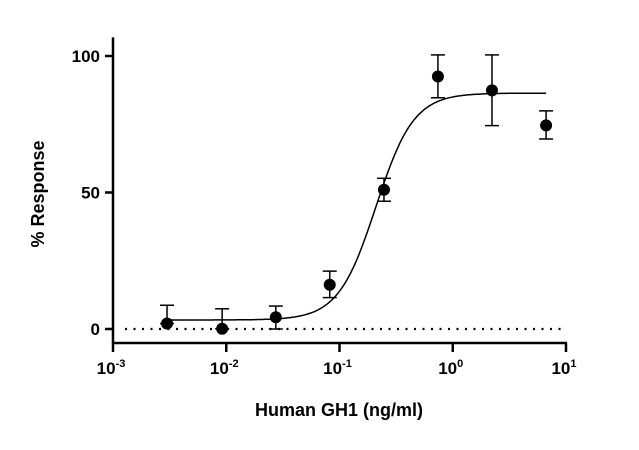 This screenshot has height=450, width=639. Describe the element at coordinates (337, 368) in the screenshot. I see `x-tick-label: 10⁻¹` at that location.